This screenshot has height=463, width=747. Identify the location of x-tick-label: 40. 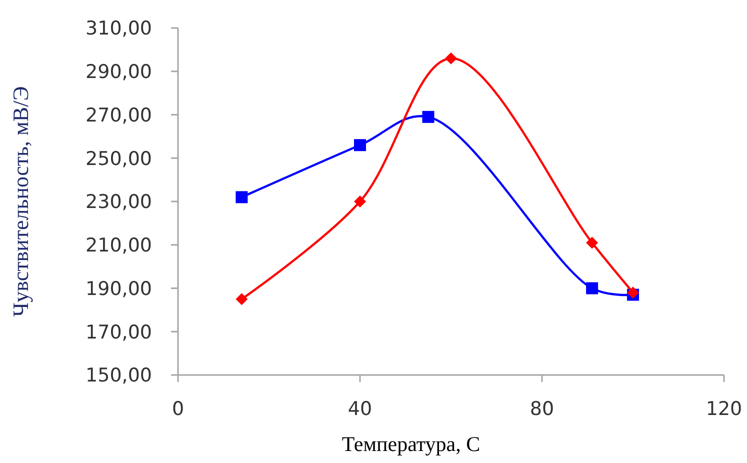
(360, 409).